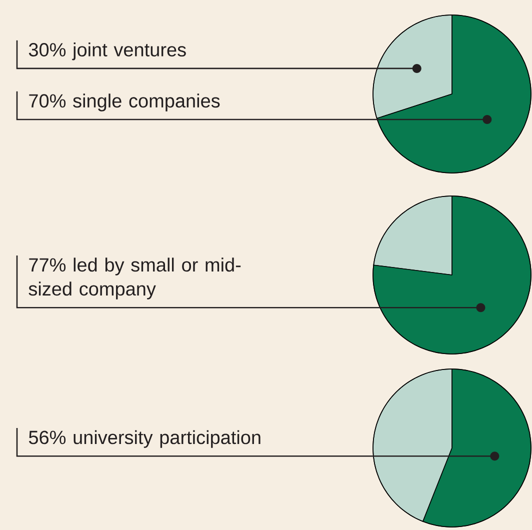 The height and width of the screenshot is (530, 532). Describe the element at coordinates (107, 51) in the screenshot. I see `slice-label: 30% joint ventures` at that location.